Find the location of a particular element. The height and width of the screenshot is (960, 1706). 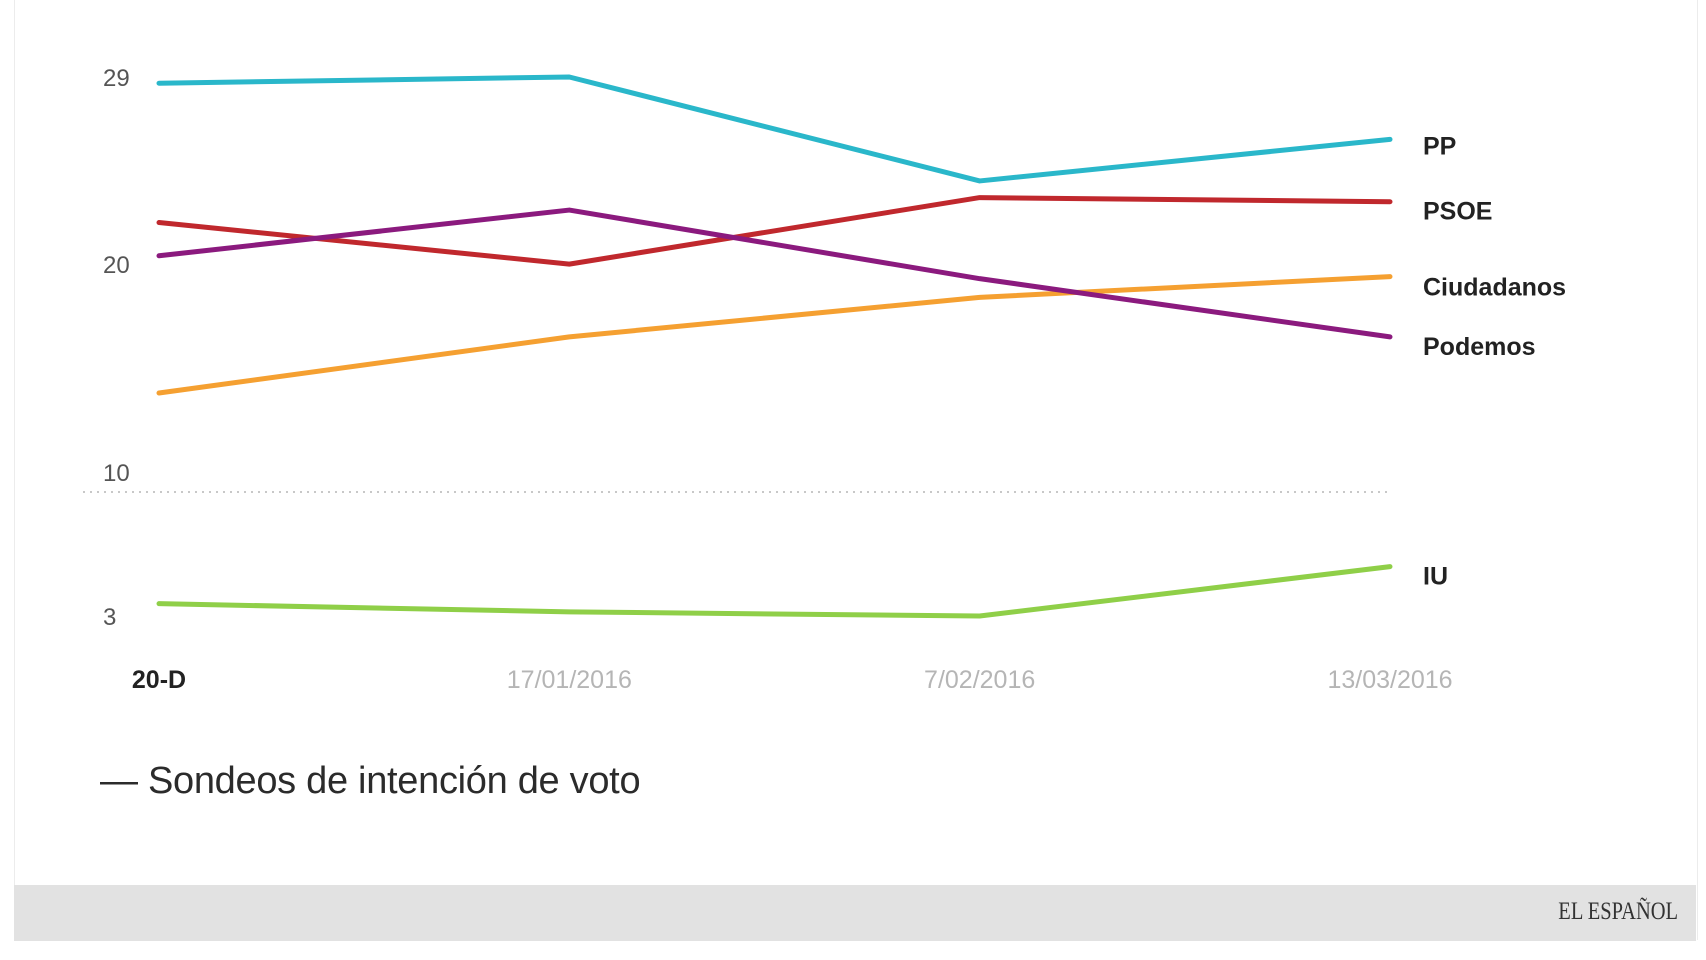

x-tick-label: 20-D is located at coordinates (159, 680).